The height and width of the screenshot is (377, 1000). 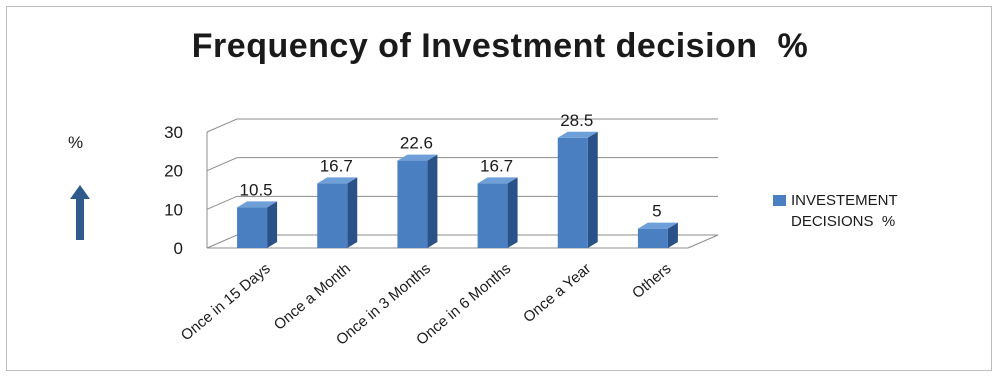 What do you see at coordinates (500, 46) in the screenshot?
I see `chart-title: Frequency of Investment decision %` at bounding box center [500, 46].